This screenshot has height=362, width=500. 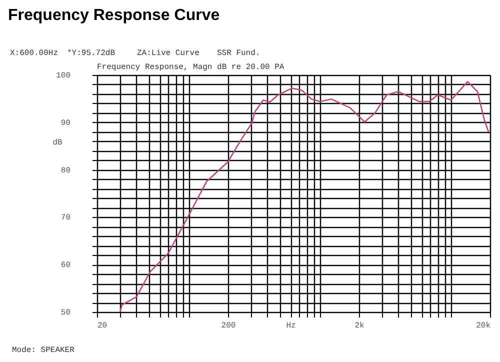 What do you see at coordinates (168, 53) in the screenshot?
I see `text: ZA:Live Curve` at bounding box center [168, 53].